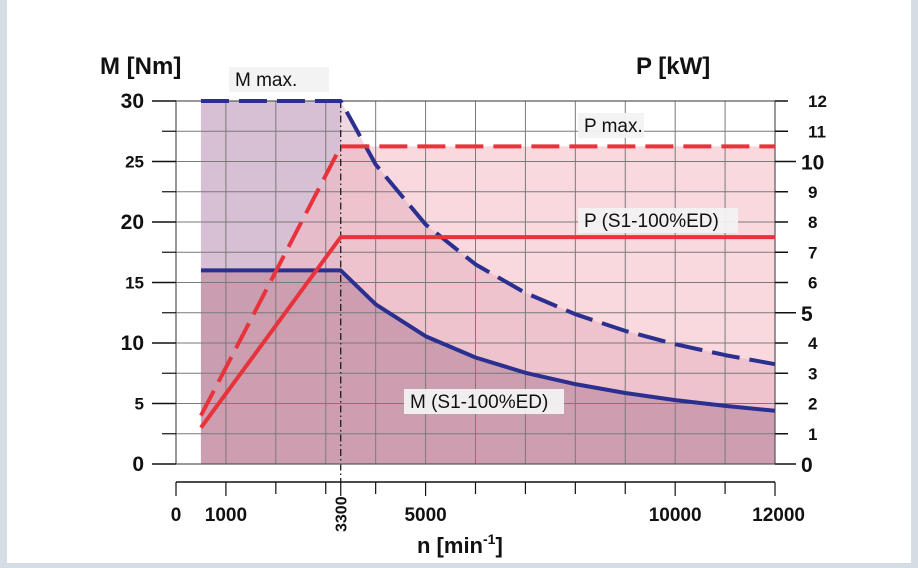  I want to click on y-right-tick-label: 2, so click(812, 404).